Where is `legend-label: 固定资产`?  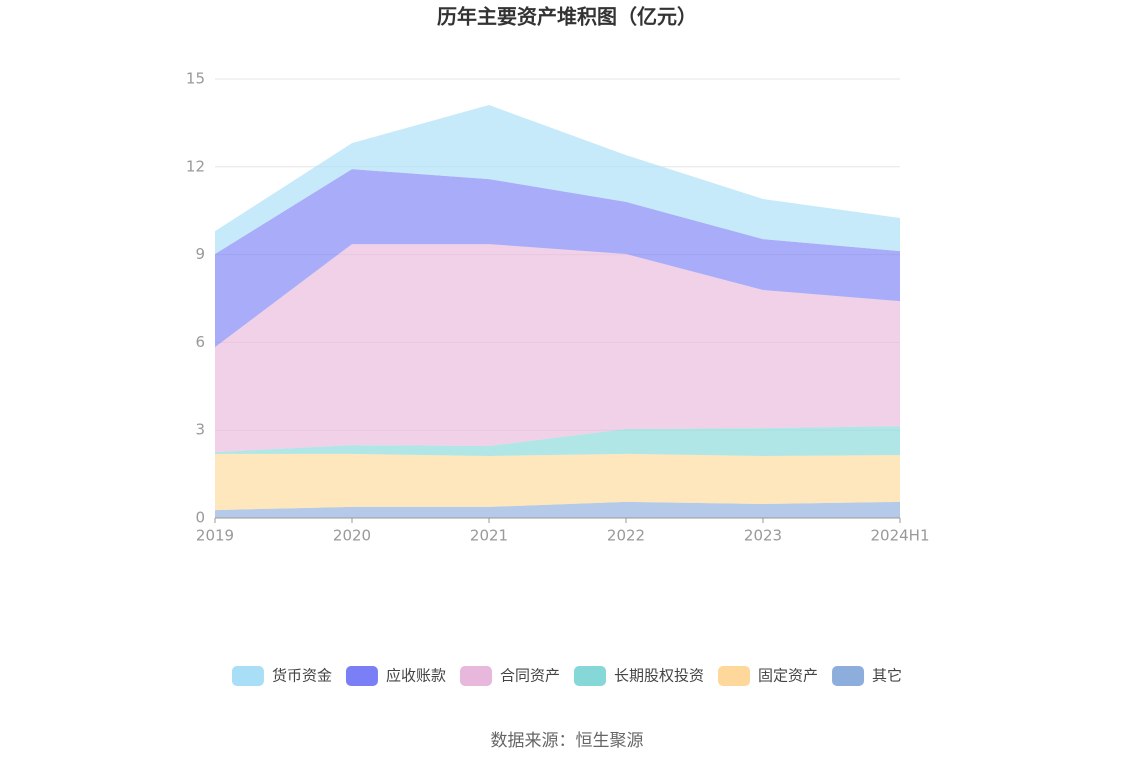
legend-label: 固定资产 is located at coordinates (788, 676).